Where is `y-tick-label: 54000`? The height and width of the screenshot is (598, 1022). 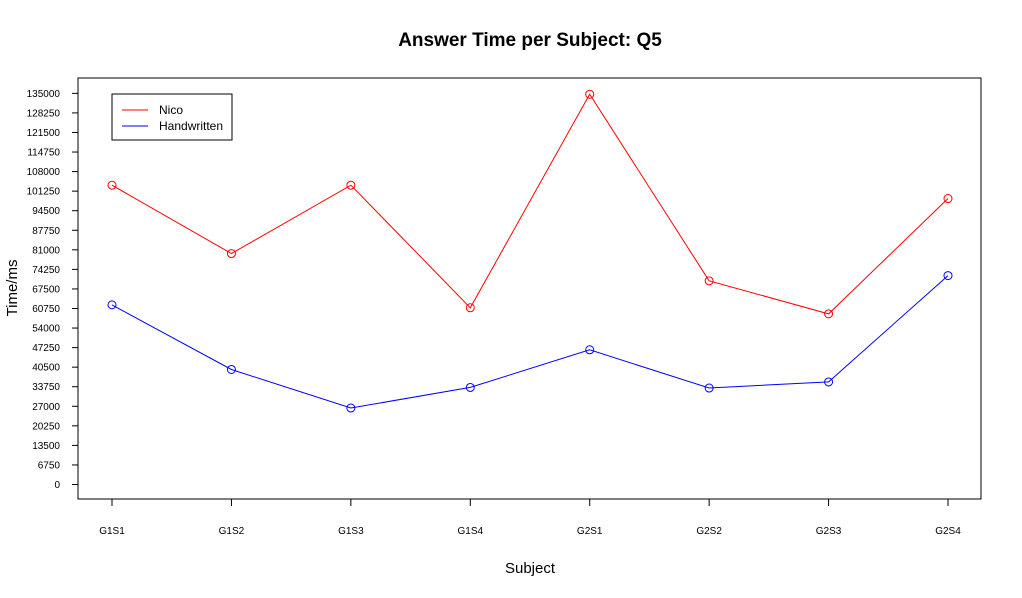
y-tick-label: 54000 is located at coordinates (46, 329).